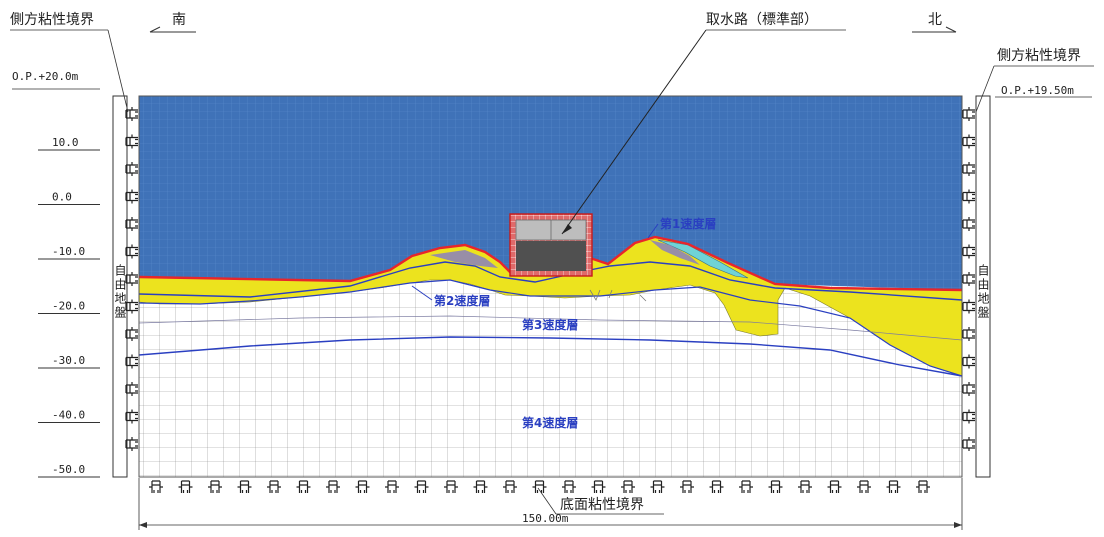 The image size is (1104, 537). Describe the element at coordinates (462, 300) in the screenshot. I see `layer-2-label: 第2速度層` at that location.